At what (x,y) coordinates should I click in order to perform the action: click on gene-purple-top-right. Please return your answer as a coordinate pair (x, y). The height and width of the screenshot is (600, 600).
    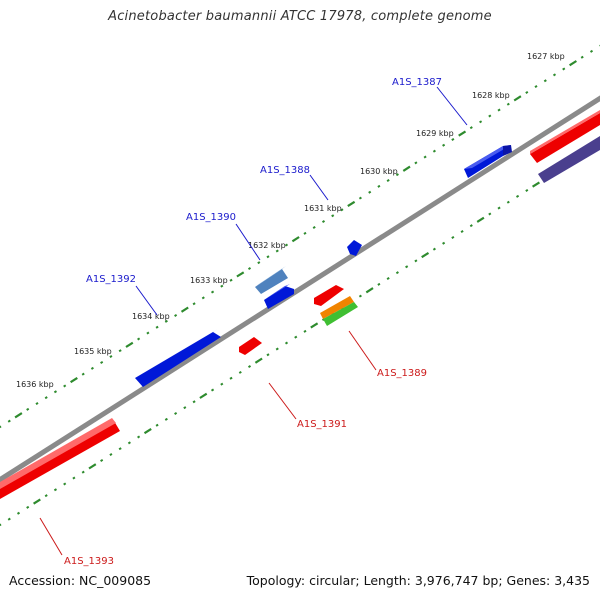
    Looking at the image, I should click on (569, 159).